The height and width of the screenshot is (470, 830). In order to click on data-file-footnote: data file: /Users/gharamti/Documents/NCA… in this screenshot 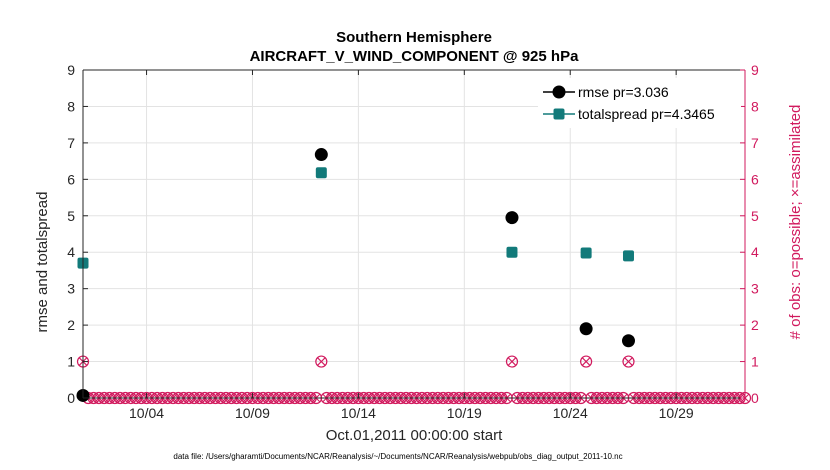, I will do `click(397, 456)`.